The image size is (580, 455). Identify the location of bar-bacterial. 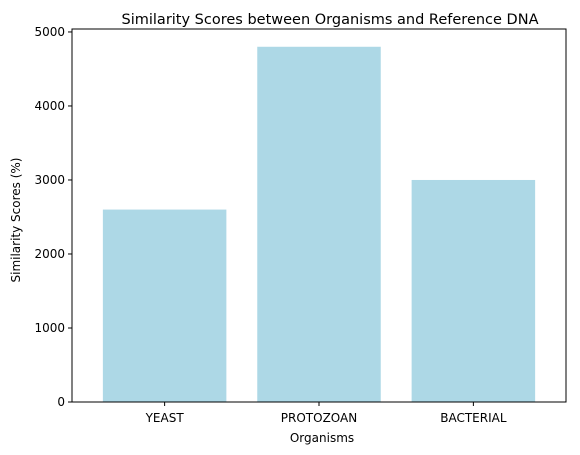
(473, 290).